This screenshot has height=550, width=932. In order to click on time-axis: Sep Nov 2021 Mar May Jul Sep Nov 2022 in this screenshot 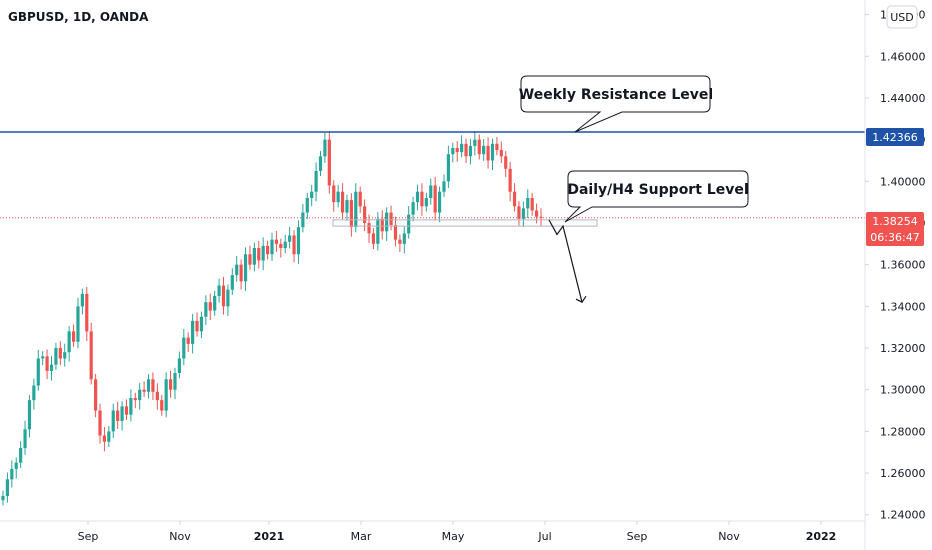, I will do `click(457, 532)`.